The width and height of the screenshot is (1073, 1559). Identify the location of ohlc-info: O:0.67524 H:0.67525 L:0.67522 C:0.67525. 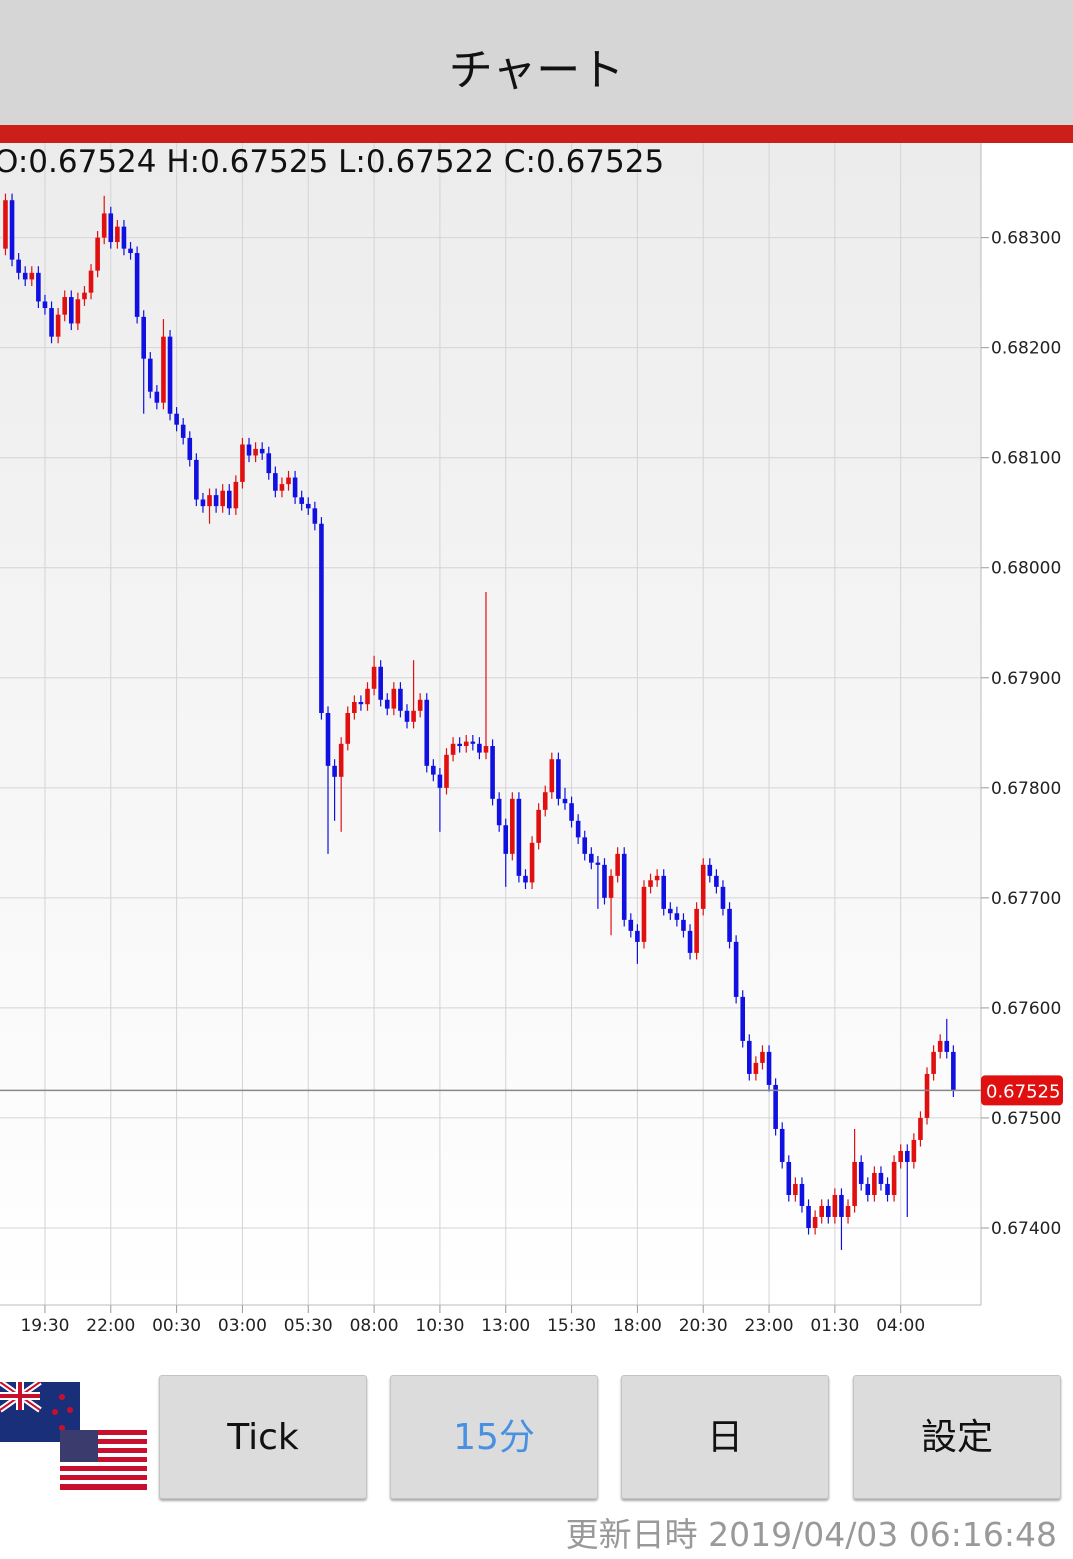
(332, 162).